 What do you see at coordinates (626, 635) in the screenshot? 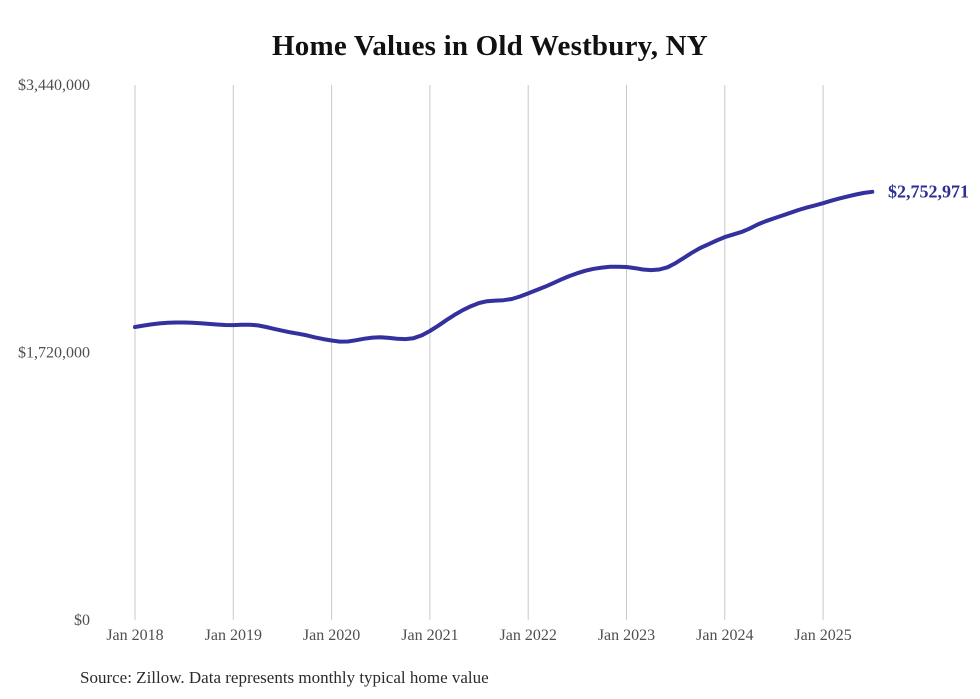
I see `x-axis-tick-label: Jan 2023` at bounding box center [626, 635].